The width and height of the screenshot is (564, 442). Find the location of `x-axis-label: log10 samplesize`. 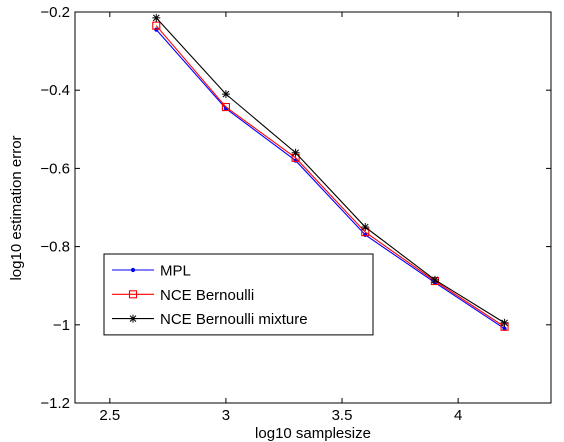

x-axis-label: log10 samplesize is located at coordinates (313, 433).